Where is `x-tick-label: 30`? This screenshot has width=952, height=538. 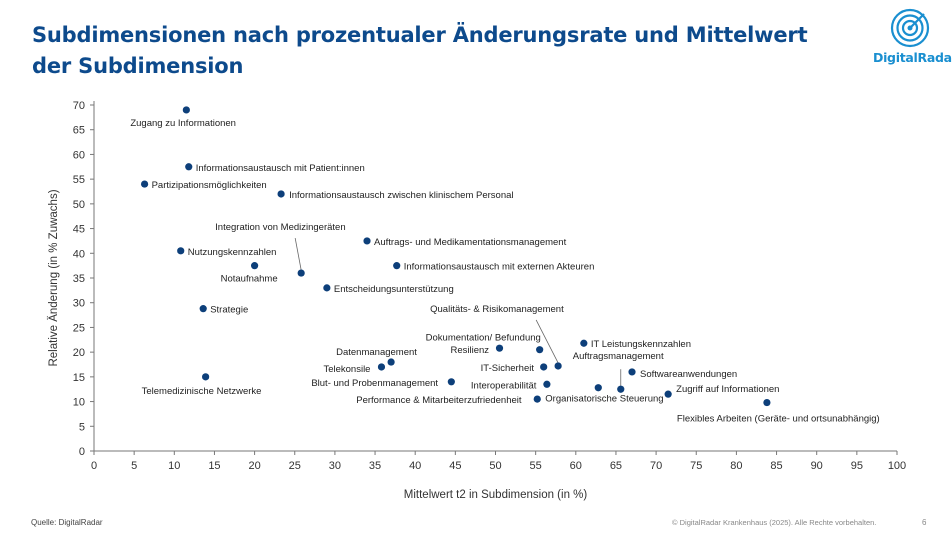
x-tick-label: 30 is located at coordinates (335, 466).